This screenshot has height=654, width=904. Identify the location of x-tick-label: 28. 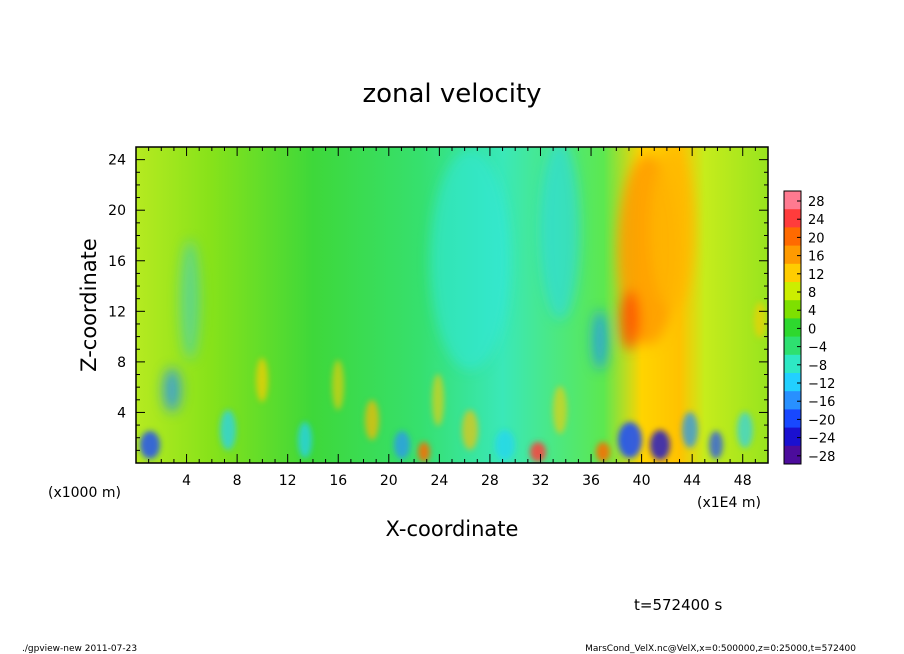
(490, 481).